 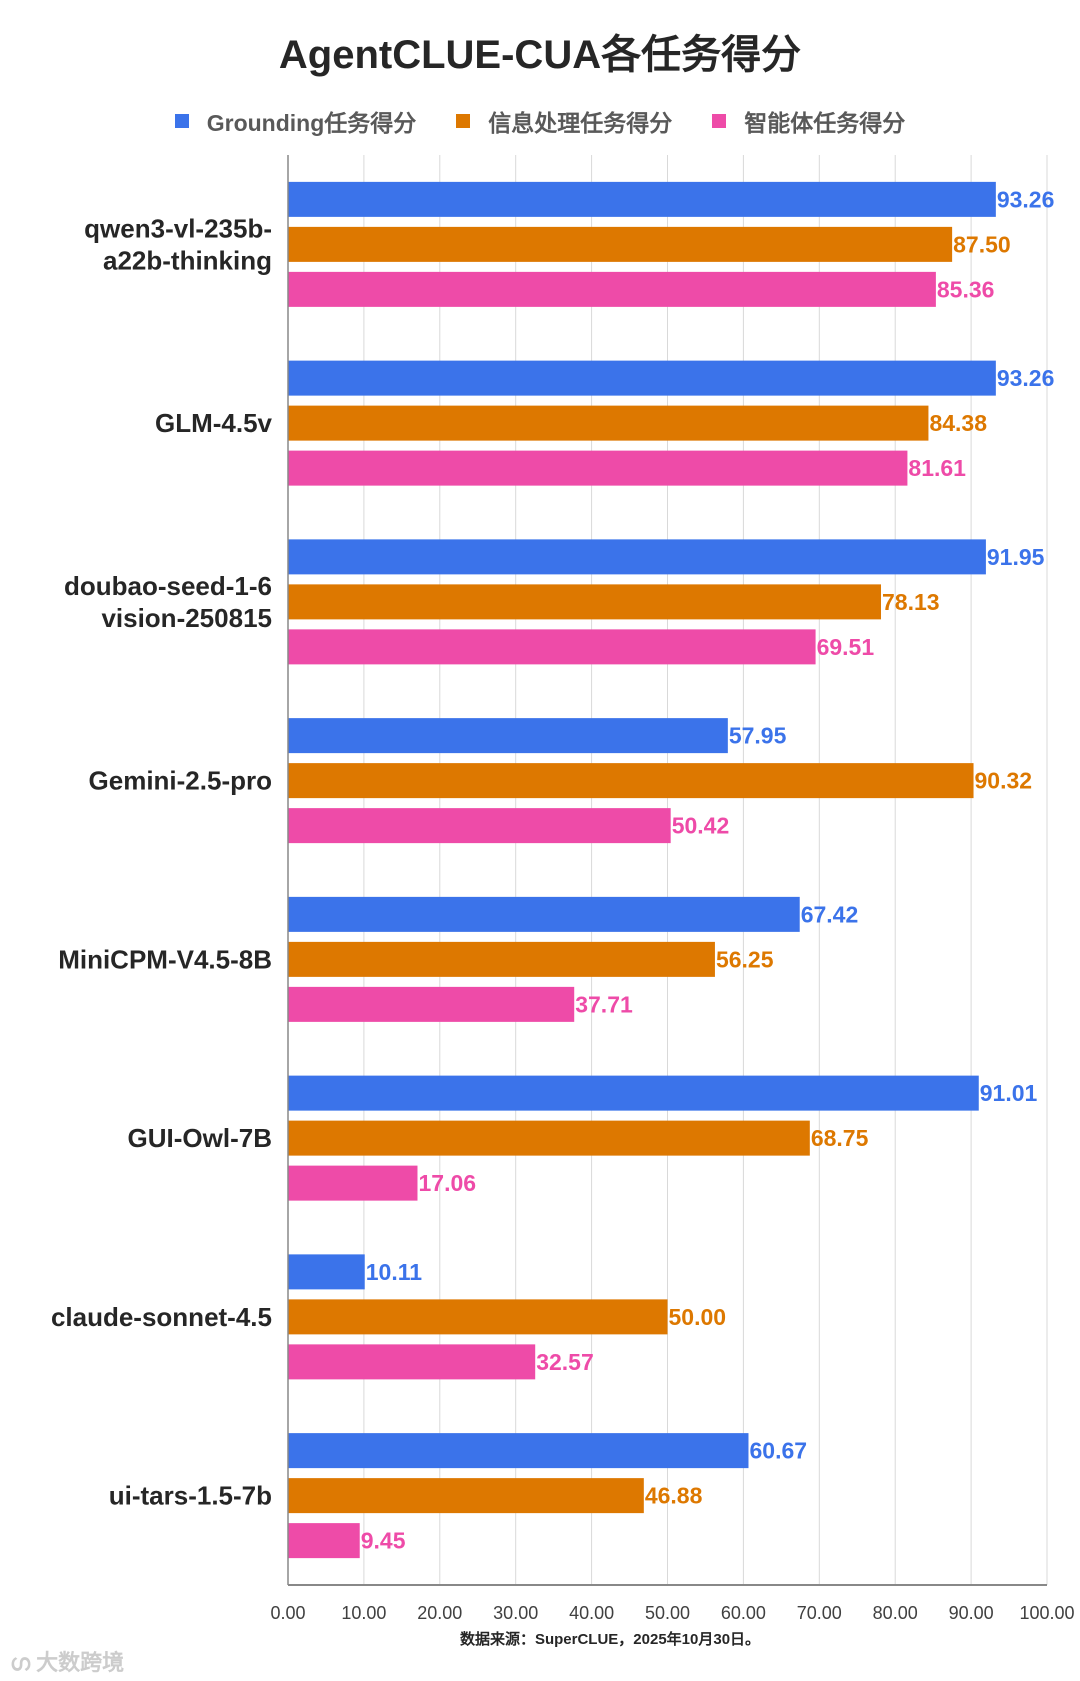 I want to click on legend-item-info: 信息处理任务得分, so click(x=564, y=121).